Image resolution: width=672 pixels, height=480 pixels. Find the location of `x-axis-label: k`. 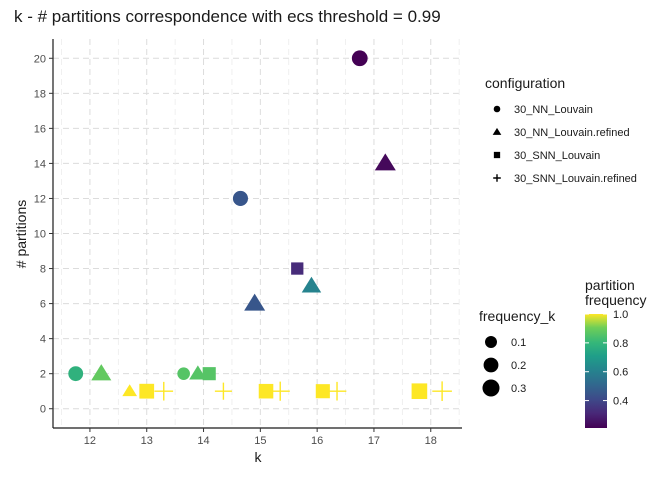

x-axis-label: k is located at coordinates (259, 457).